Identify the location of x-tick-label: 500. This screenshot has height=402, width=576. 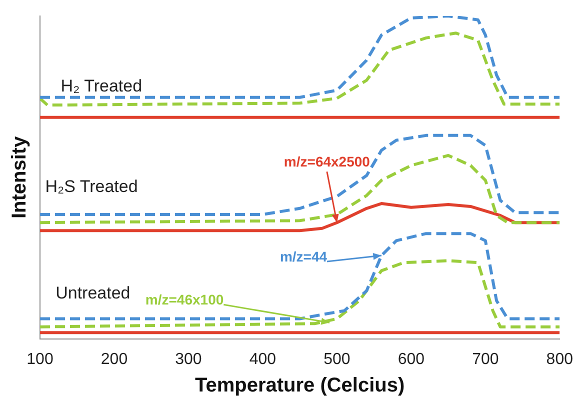
(337, 359).